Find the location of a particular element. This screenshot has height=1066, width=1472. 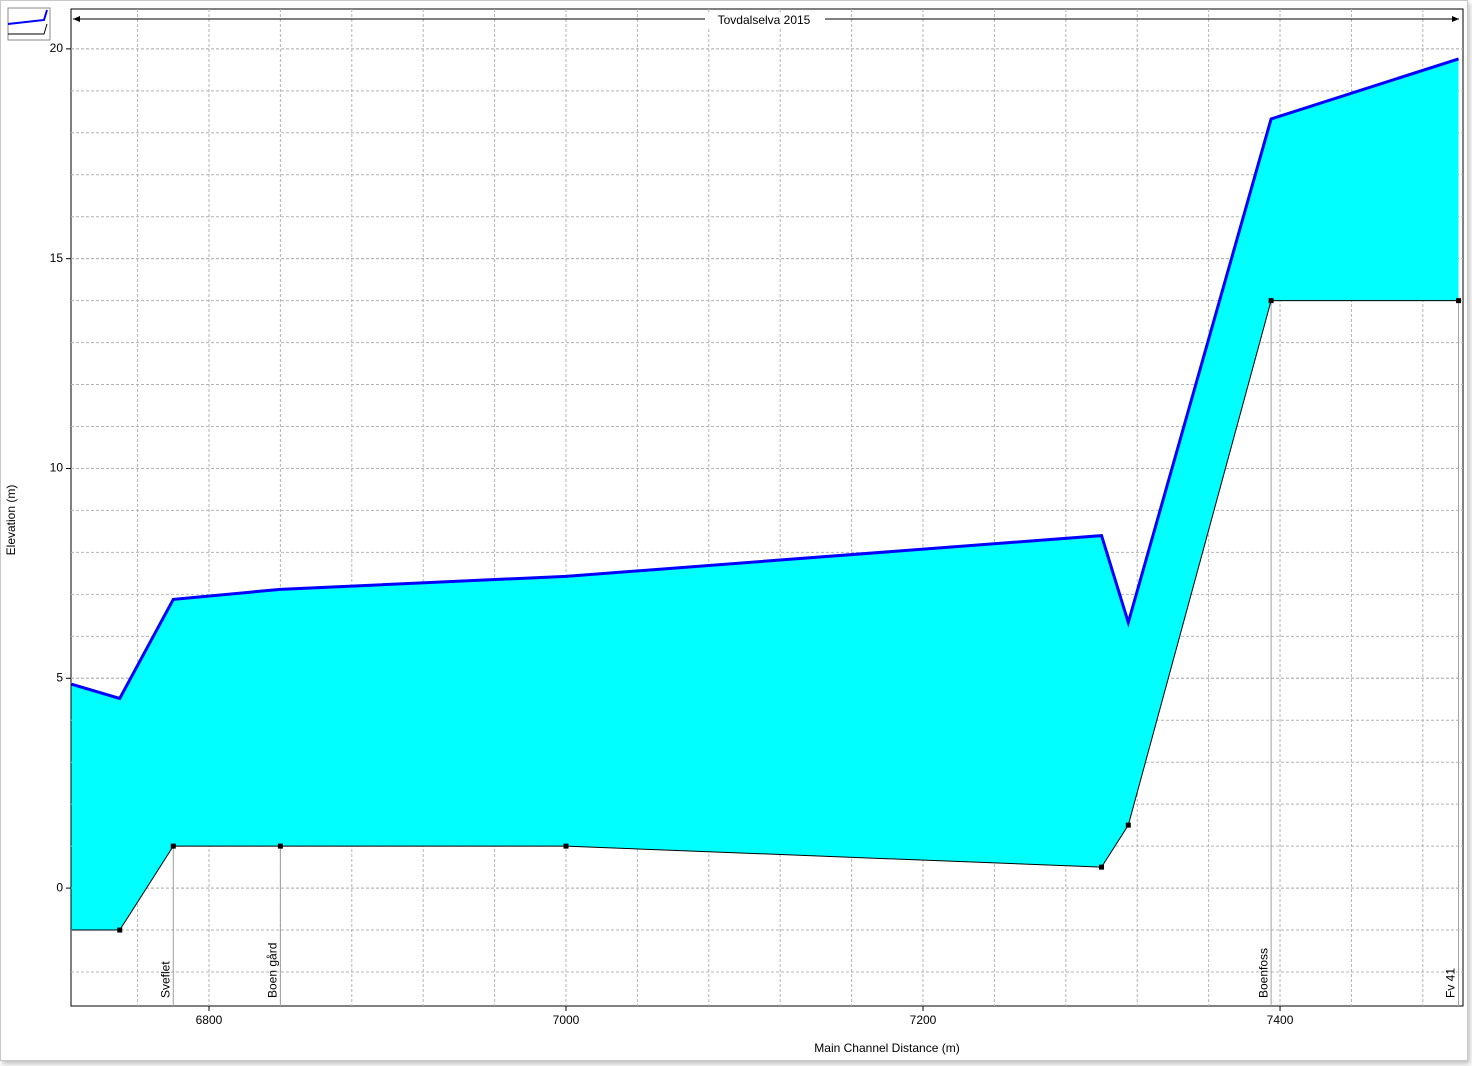

station-label: Boen gård is located at coordinates (273, 970).